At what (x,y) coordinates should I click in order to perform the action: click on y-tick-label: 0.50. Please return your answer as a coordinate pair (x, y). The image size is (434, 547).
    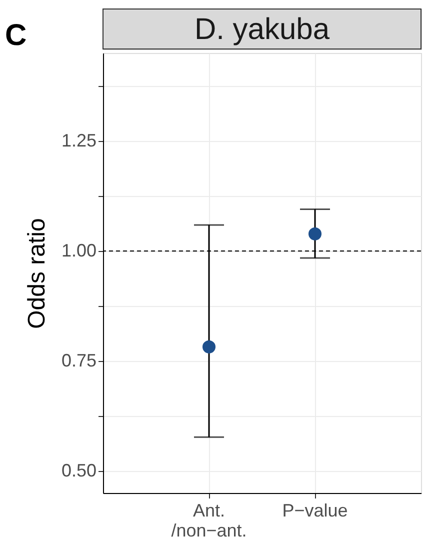
    Looking at the image, I should click on (78, 470).